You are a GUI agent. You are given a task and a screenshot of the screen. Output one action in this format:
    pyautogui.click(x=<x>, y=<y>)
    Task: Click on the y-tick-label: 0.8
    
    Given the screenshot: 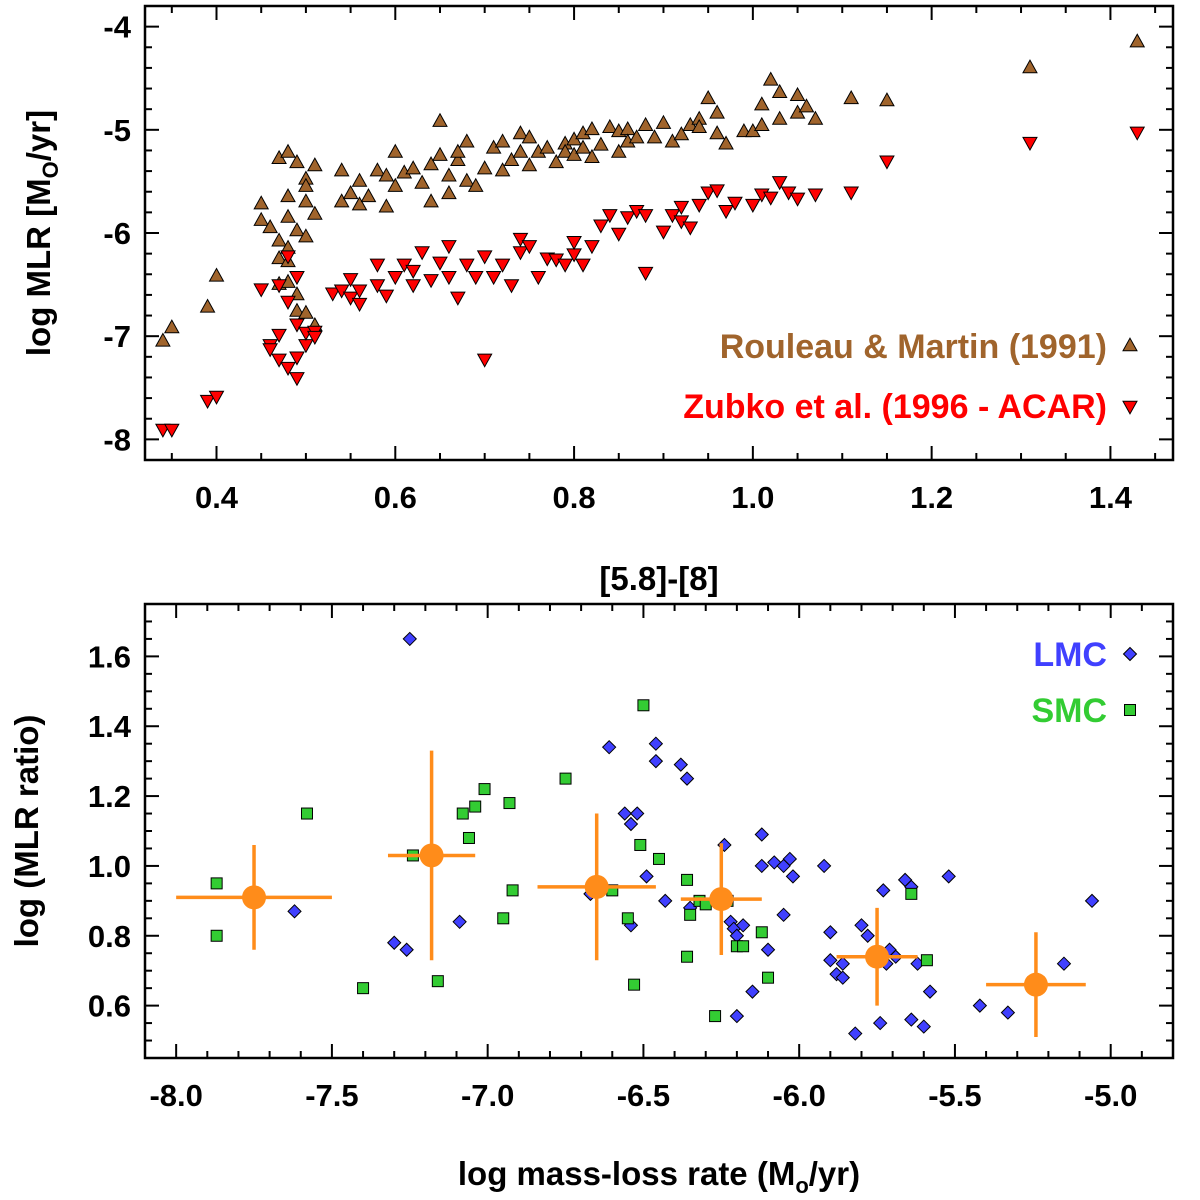 What is the action you would take?
    pyautogui.click(x=109, y=936)
    